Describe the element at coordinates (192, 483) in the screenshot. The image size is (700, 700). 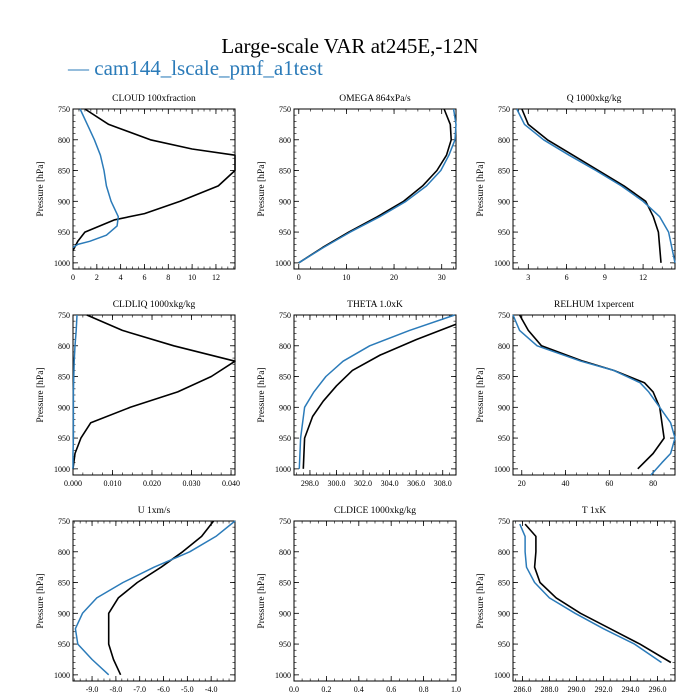
I see `x-tick-label: 0.030` at that location.